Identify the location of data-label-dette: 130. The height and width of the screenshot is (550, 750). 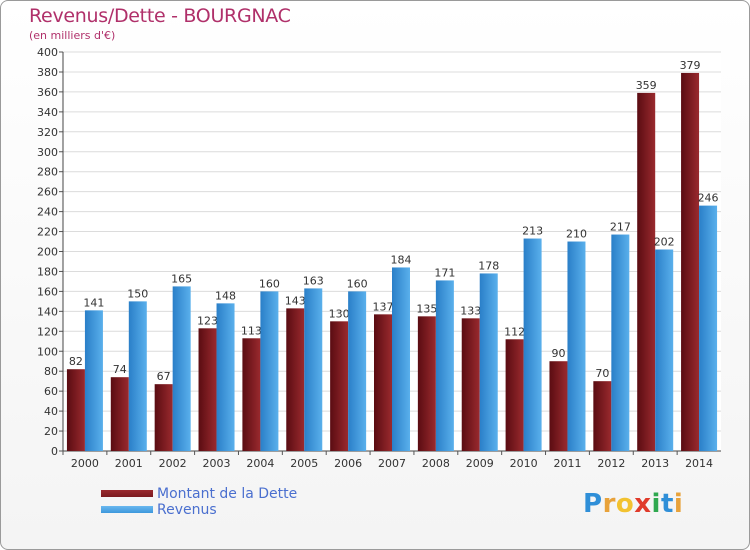
(339, 313).